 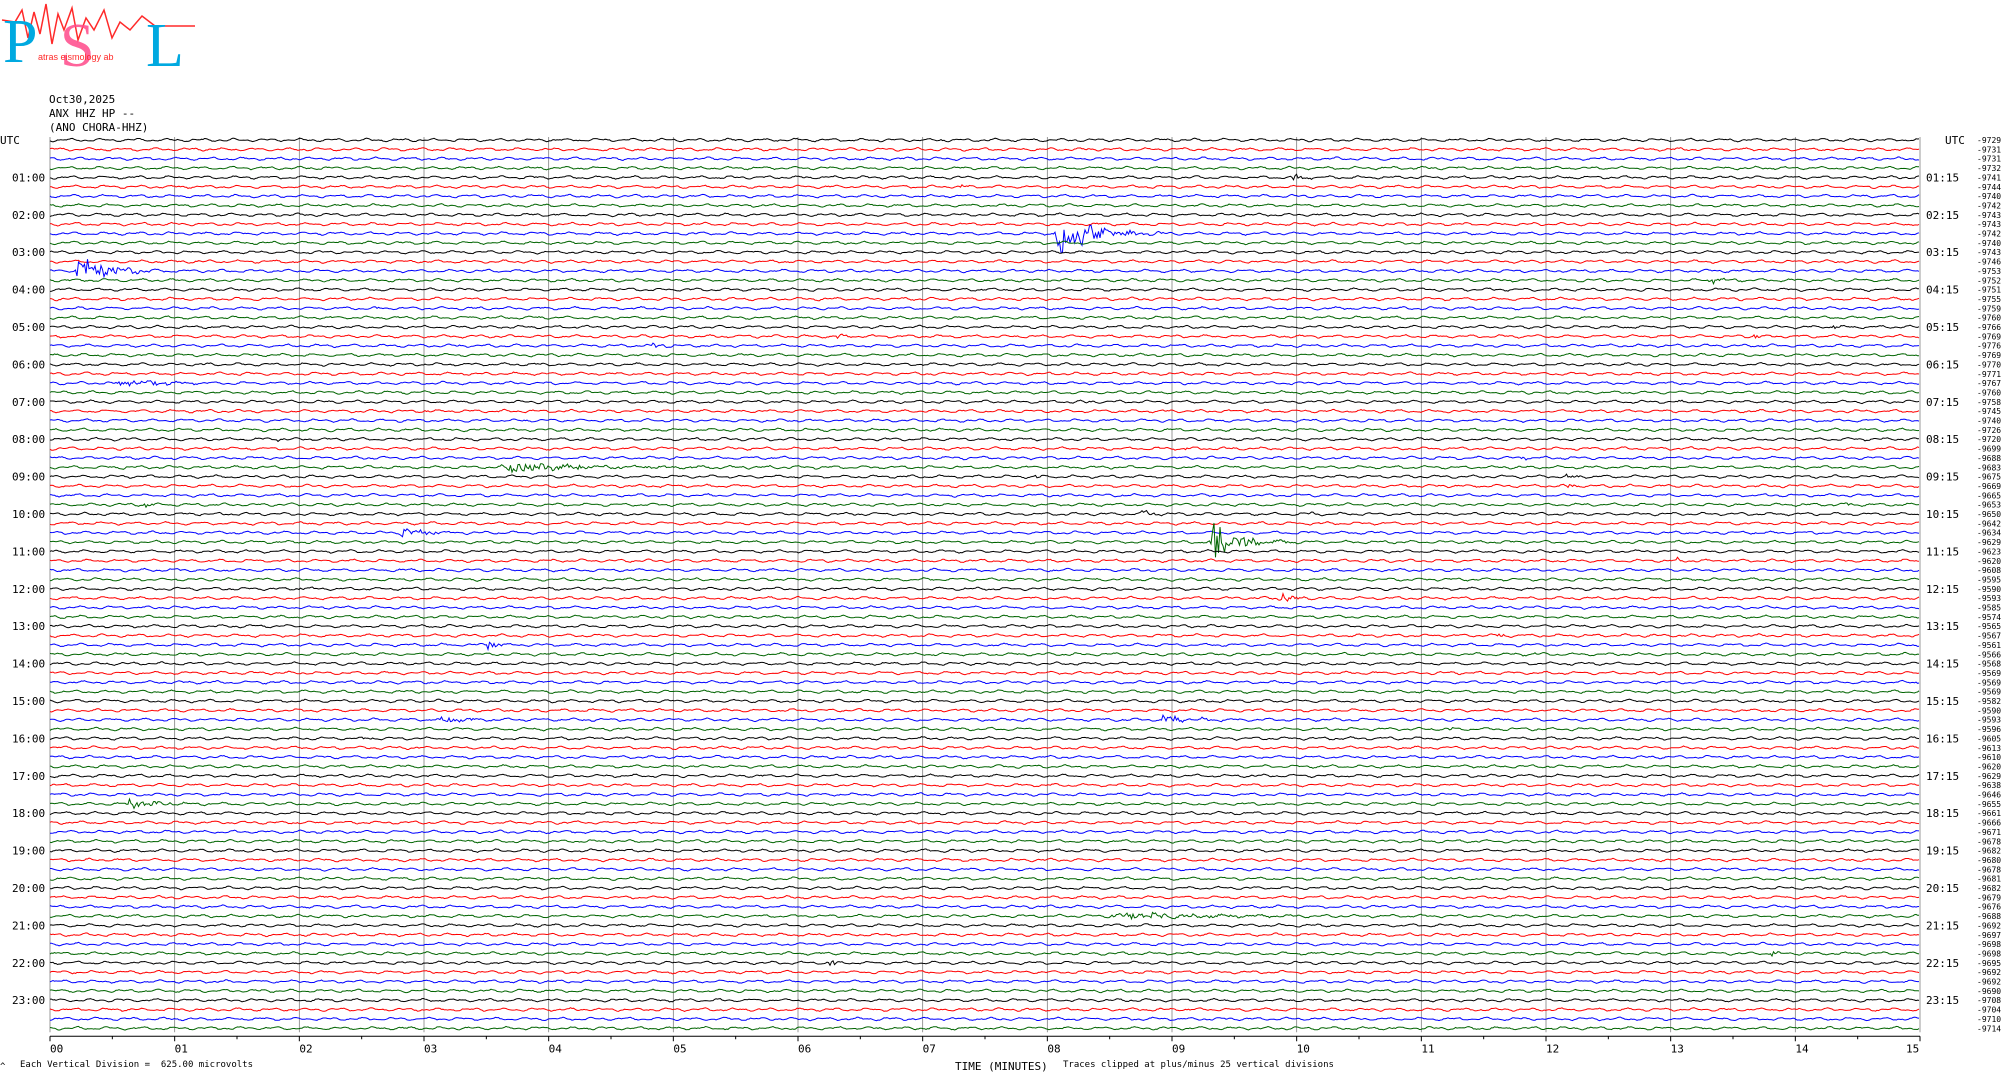 I want to click on x-tick-label: 10, so click(x=1303, y=1048).